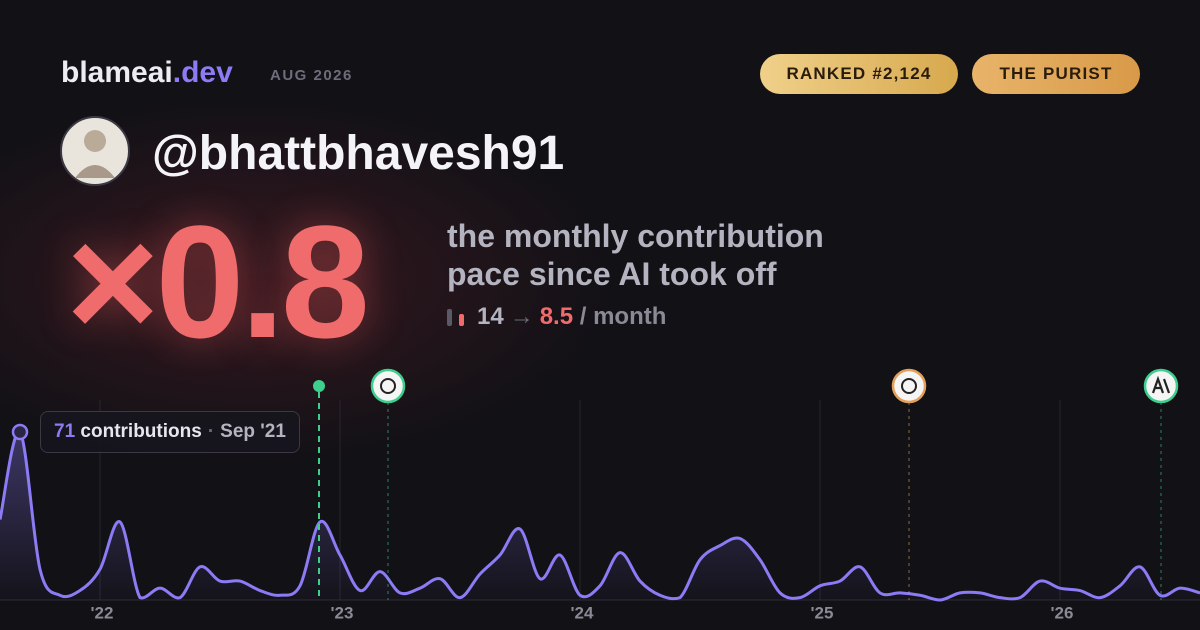 The width and height of the screenshot is (1200, 630). What do you see at coordinates (358, 153) in the screenshot?
I see `username: @bhattbhavesh91` at bounding box center [358, 153].